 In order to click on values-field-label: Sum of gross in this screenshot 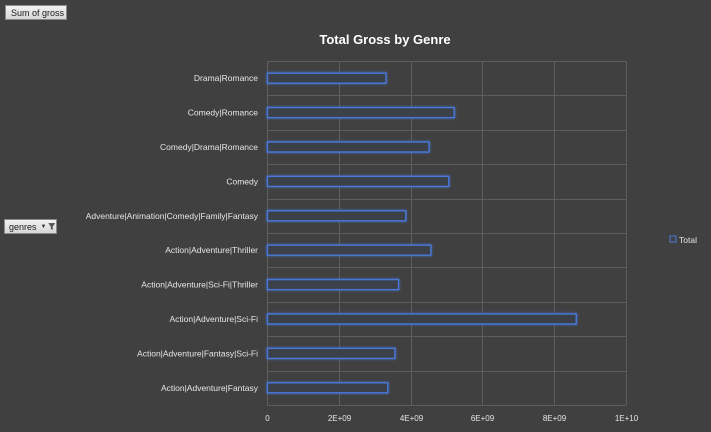, I will do `click(38, 12)`.